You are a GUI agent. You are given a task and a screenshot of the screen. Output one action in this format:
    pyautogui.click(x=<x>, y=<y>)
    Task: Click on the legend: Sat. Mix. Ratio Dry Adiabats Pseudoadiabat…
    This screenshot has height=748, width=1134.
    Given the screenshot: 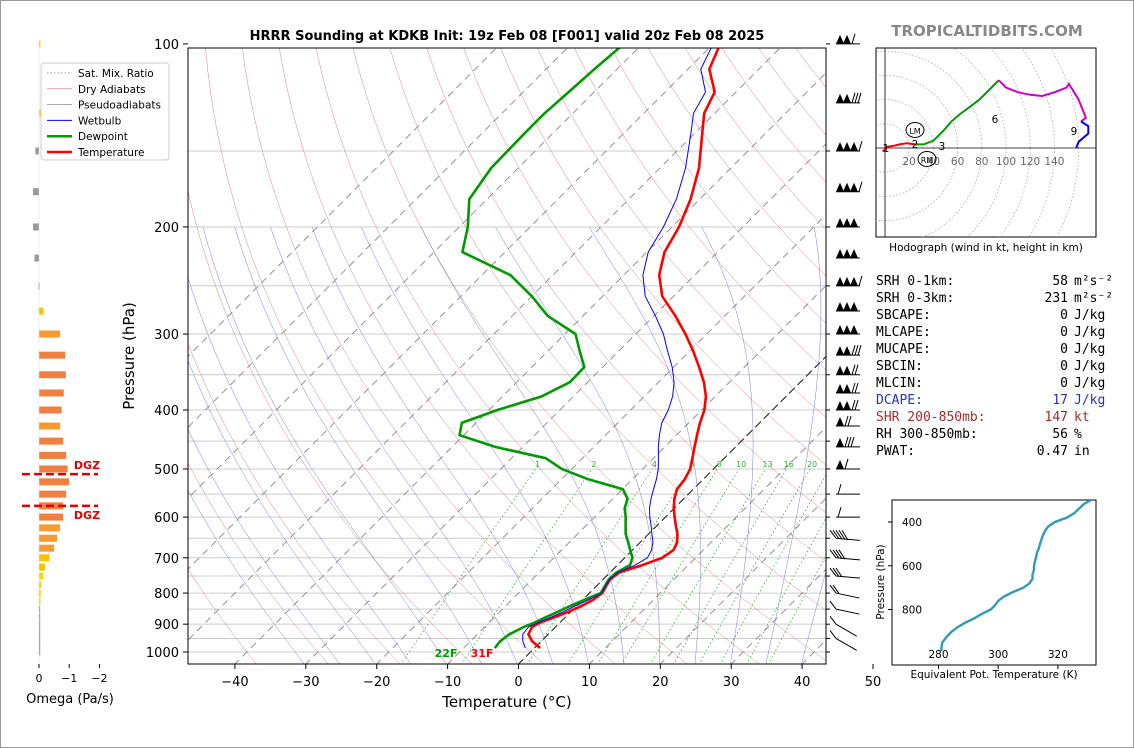 What is the action you would take?
    pyautogui.click(x=105, y=111)
    